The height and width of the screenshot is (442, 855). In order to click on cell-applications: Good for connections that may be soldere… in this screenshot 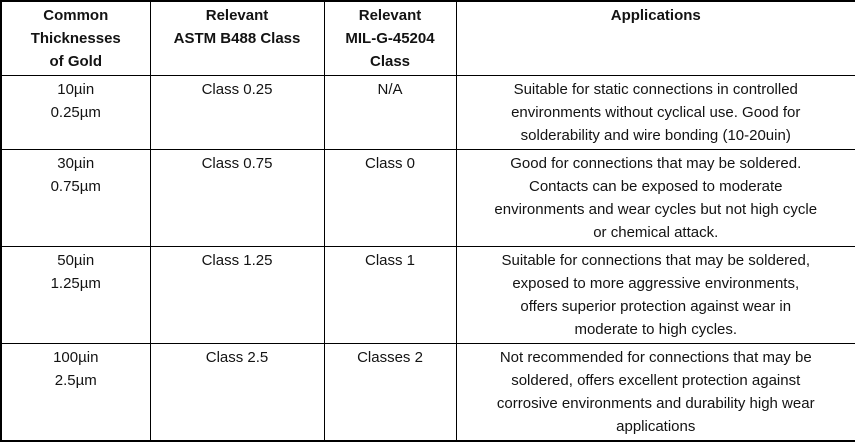, I will do `click(655, 198)`.